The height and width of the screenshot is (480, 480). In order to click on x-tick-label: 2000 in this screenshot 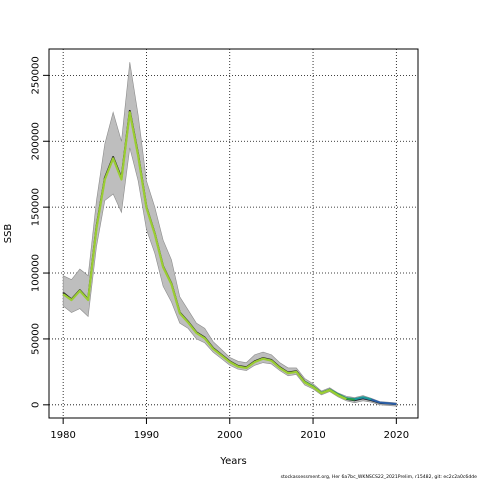, I will do `click(229, 435)`.